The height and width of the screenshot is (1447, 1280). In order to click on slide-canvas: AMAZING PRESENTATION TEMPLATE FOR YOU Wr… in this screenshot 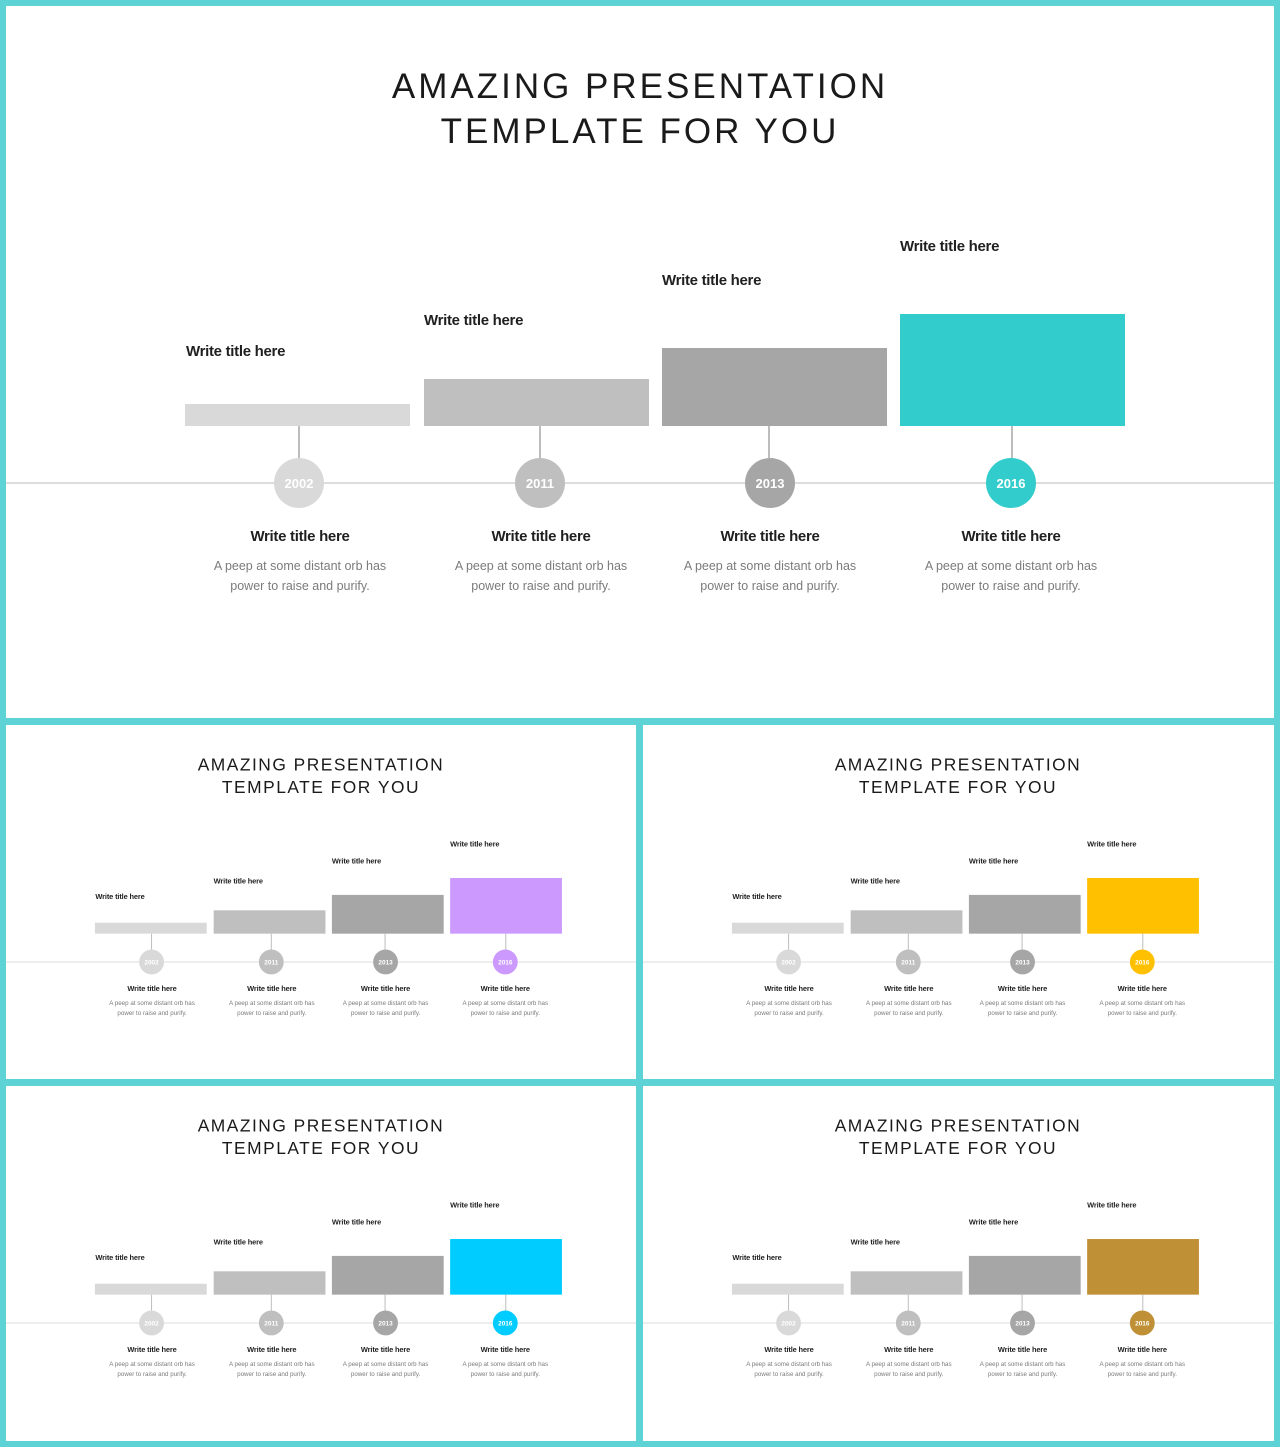, I will do `click(321, 1263)`.